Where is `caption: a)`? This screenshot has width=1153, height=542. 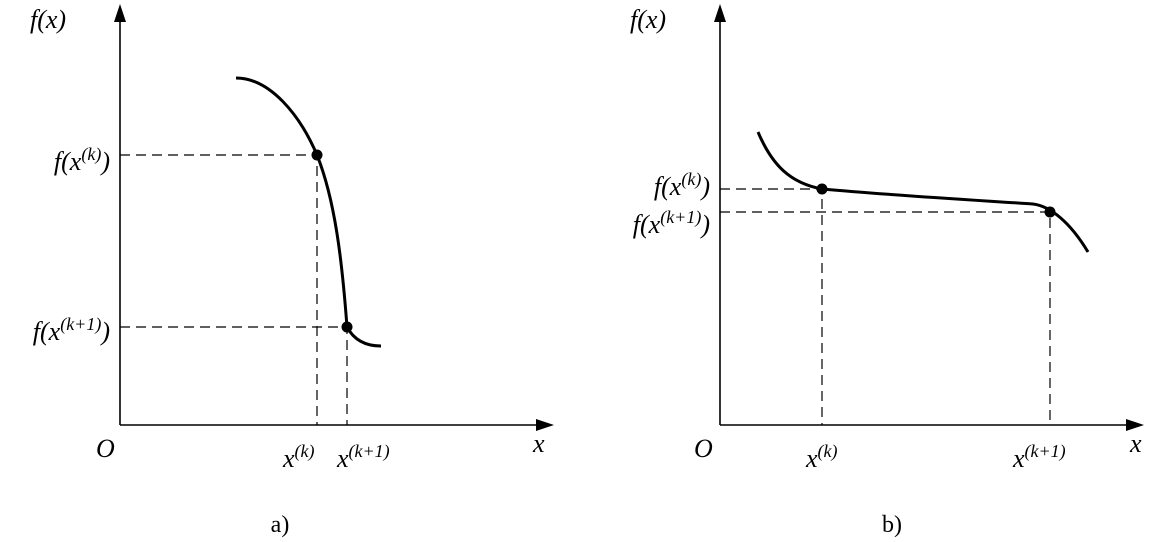 caption: a) is located at coordinates (280, 525).